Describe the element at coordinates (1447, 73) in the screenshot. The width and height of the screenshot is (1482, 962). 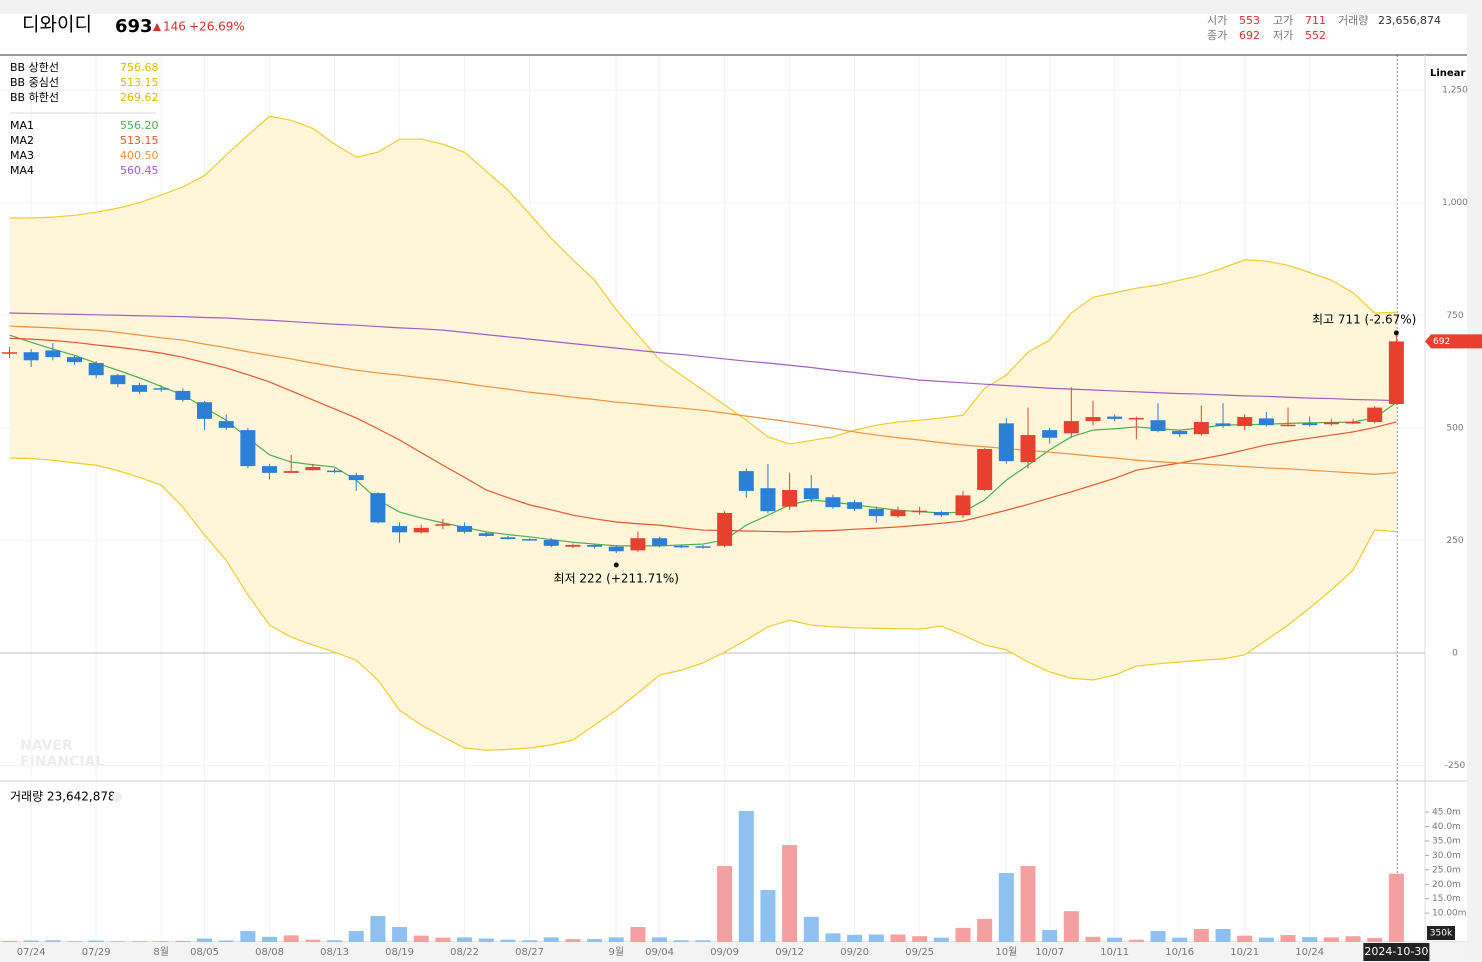
I see `scale-mode: Linear` at that location.